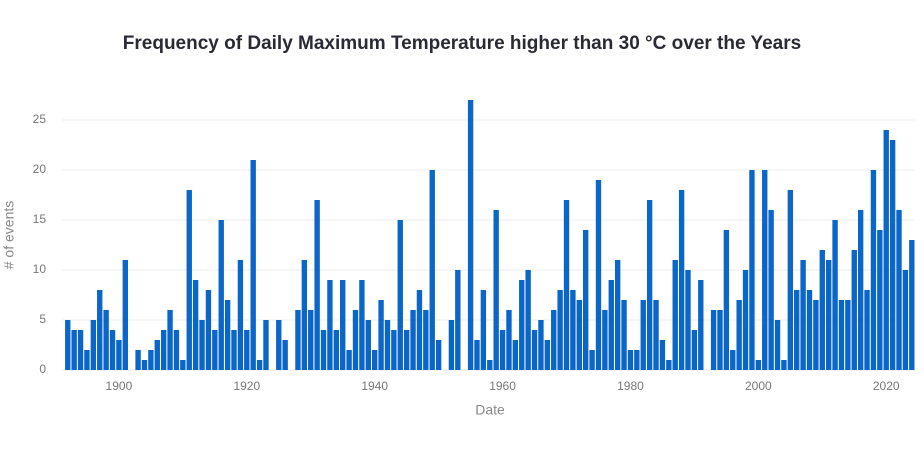 The height and width of the screenshot is (455, 924). Describe the element at coordinates (374, 386) in the screenshot. I see `x-tick-label: 1940` at that location.